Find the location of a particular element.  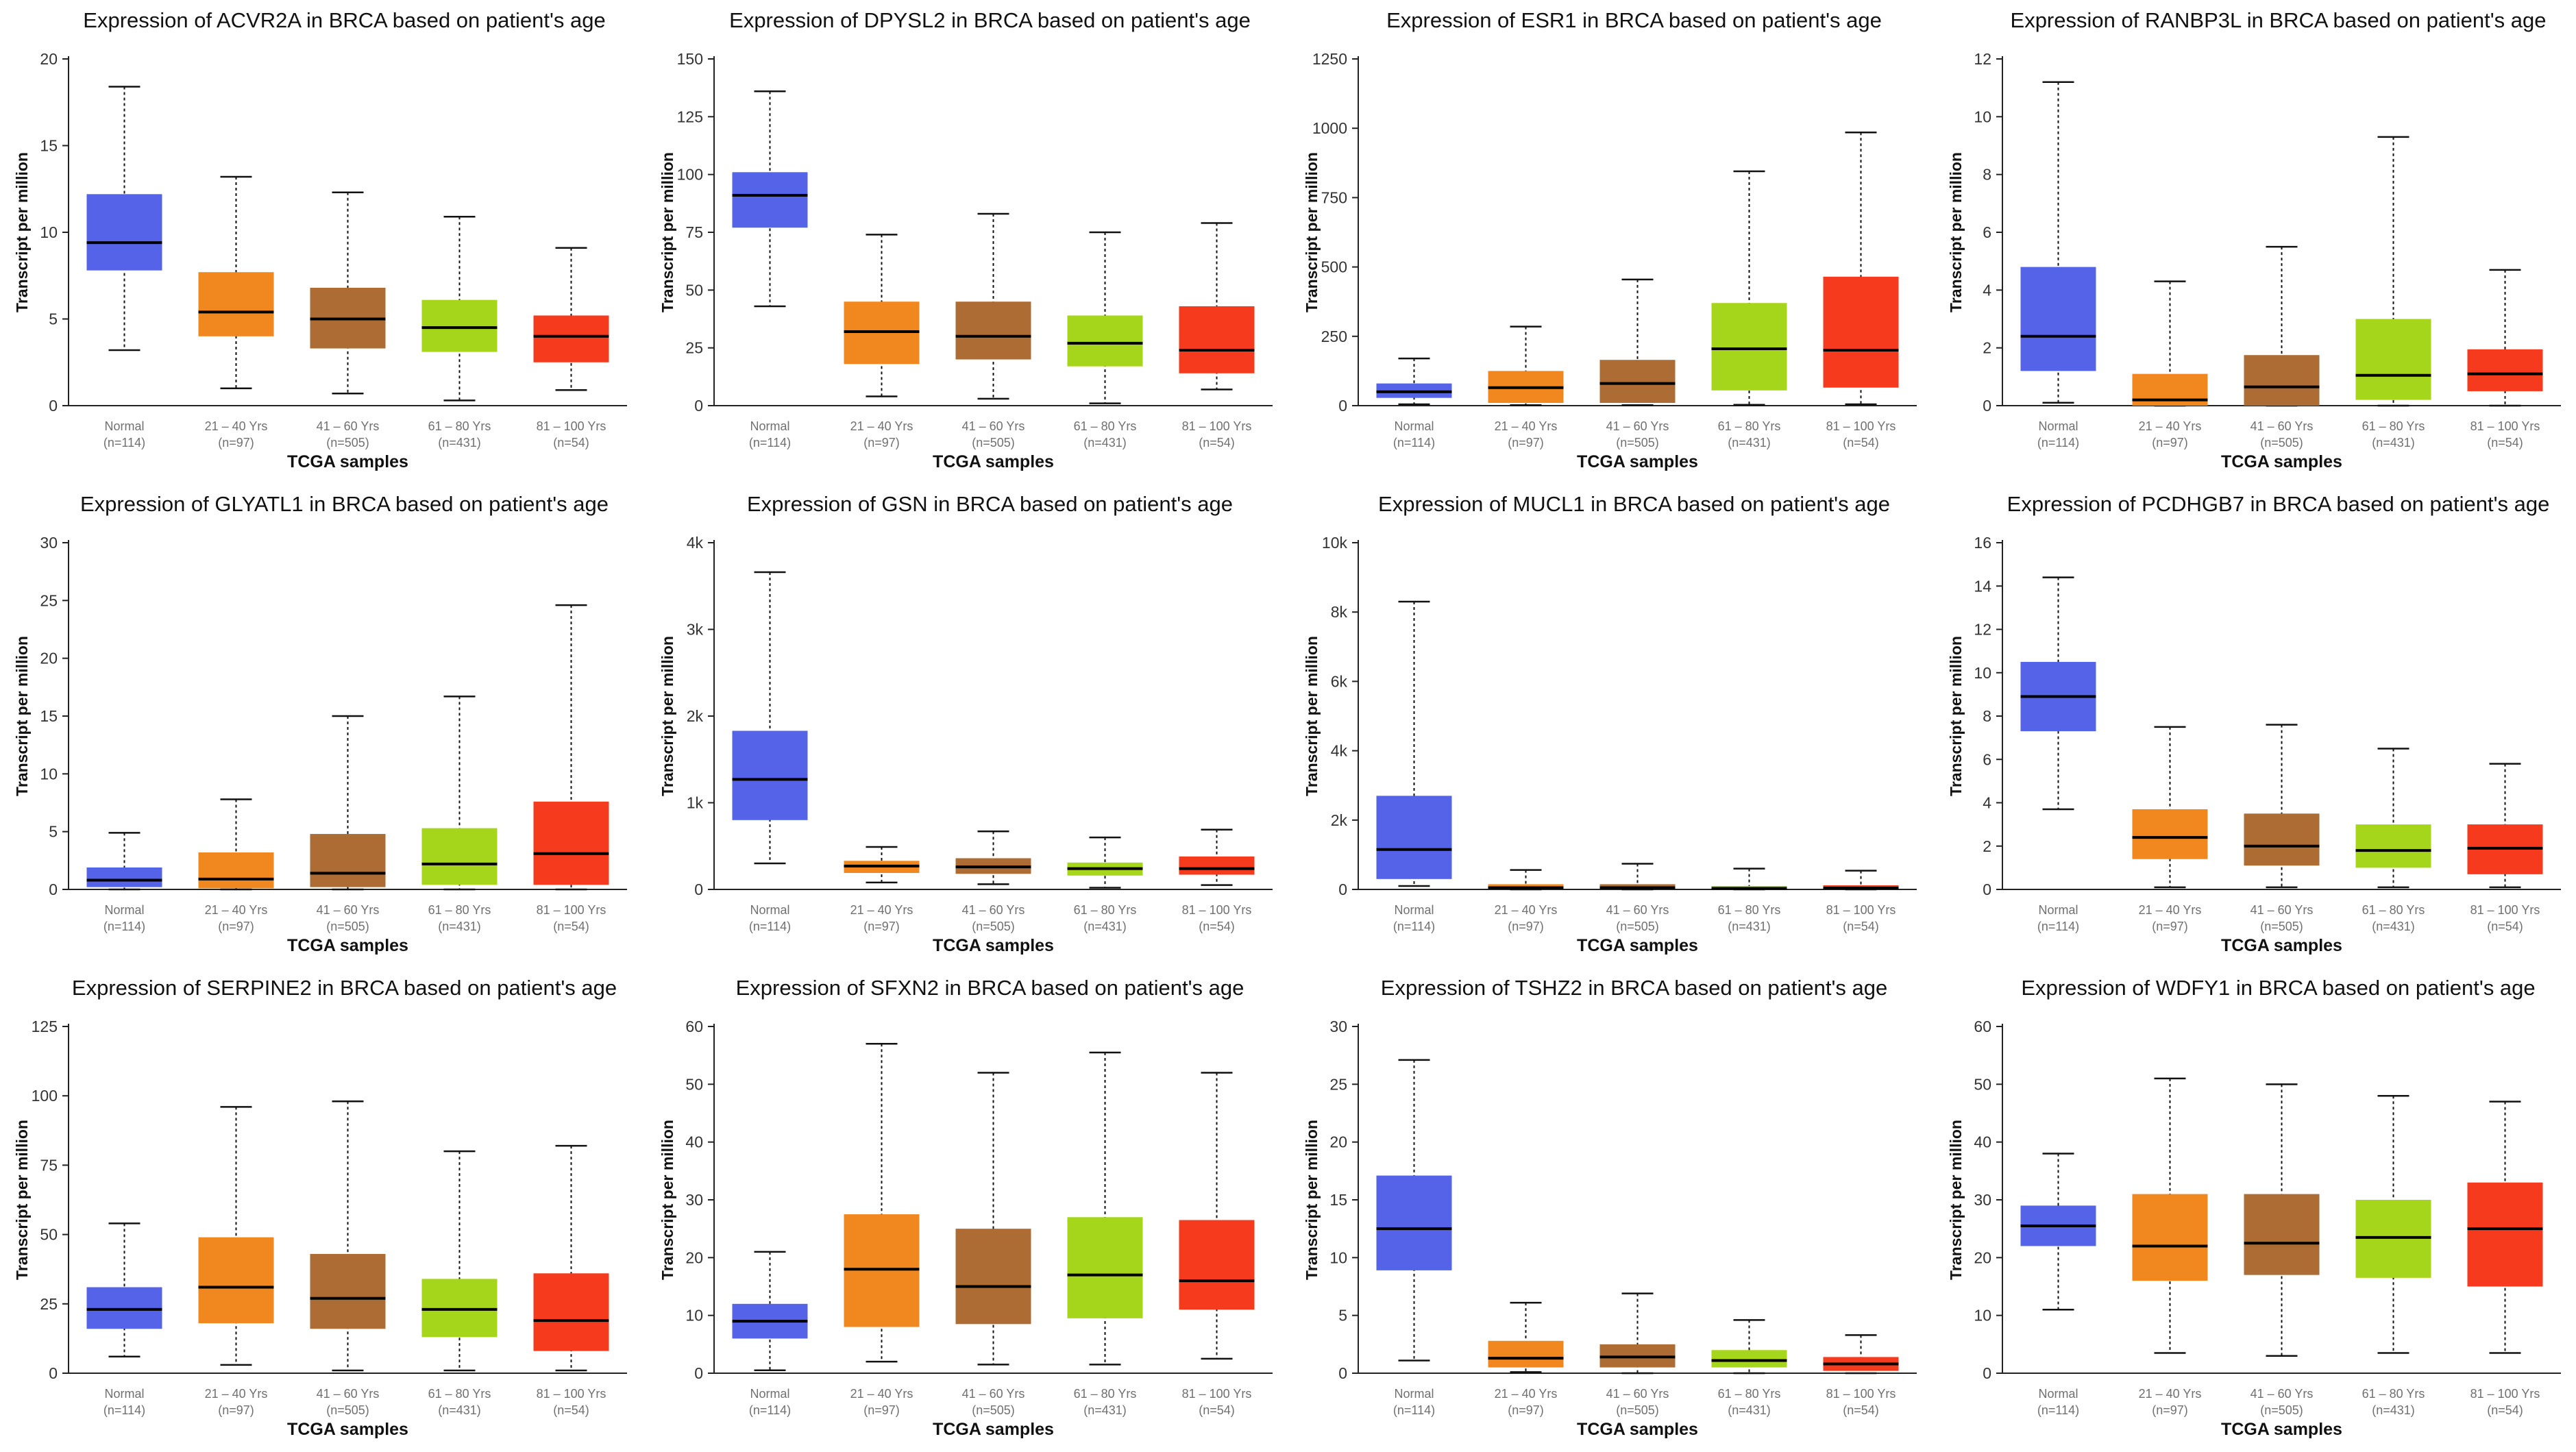

y-tick-label: 25 is located at coordinates (694, 348).